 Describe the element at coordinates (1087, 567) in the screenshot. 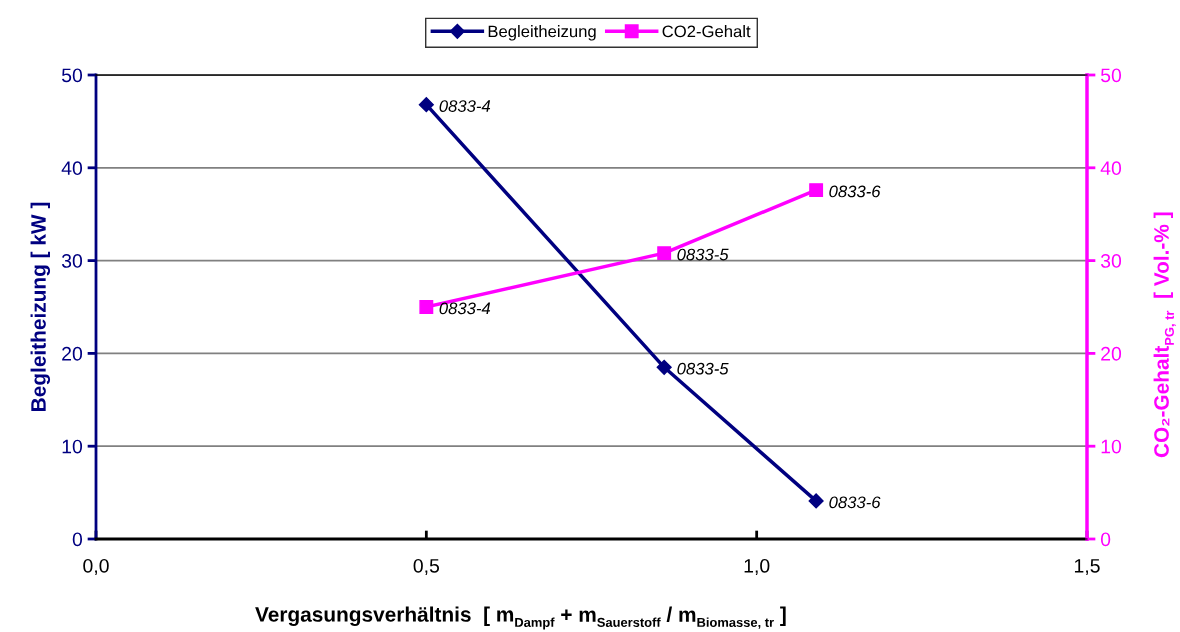

I see `x-tick-label: 1,5` at that location.